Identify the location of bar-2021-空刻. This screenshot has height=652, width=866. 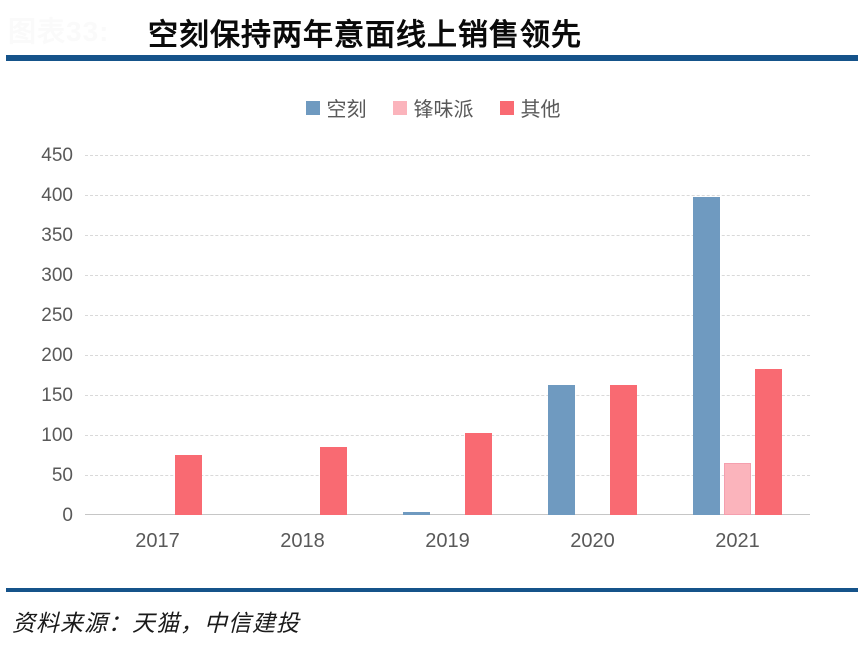
(706, 355).